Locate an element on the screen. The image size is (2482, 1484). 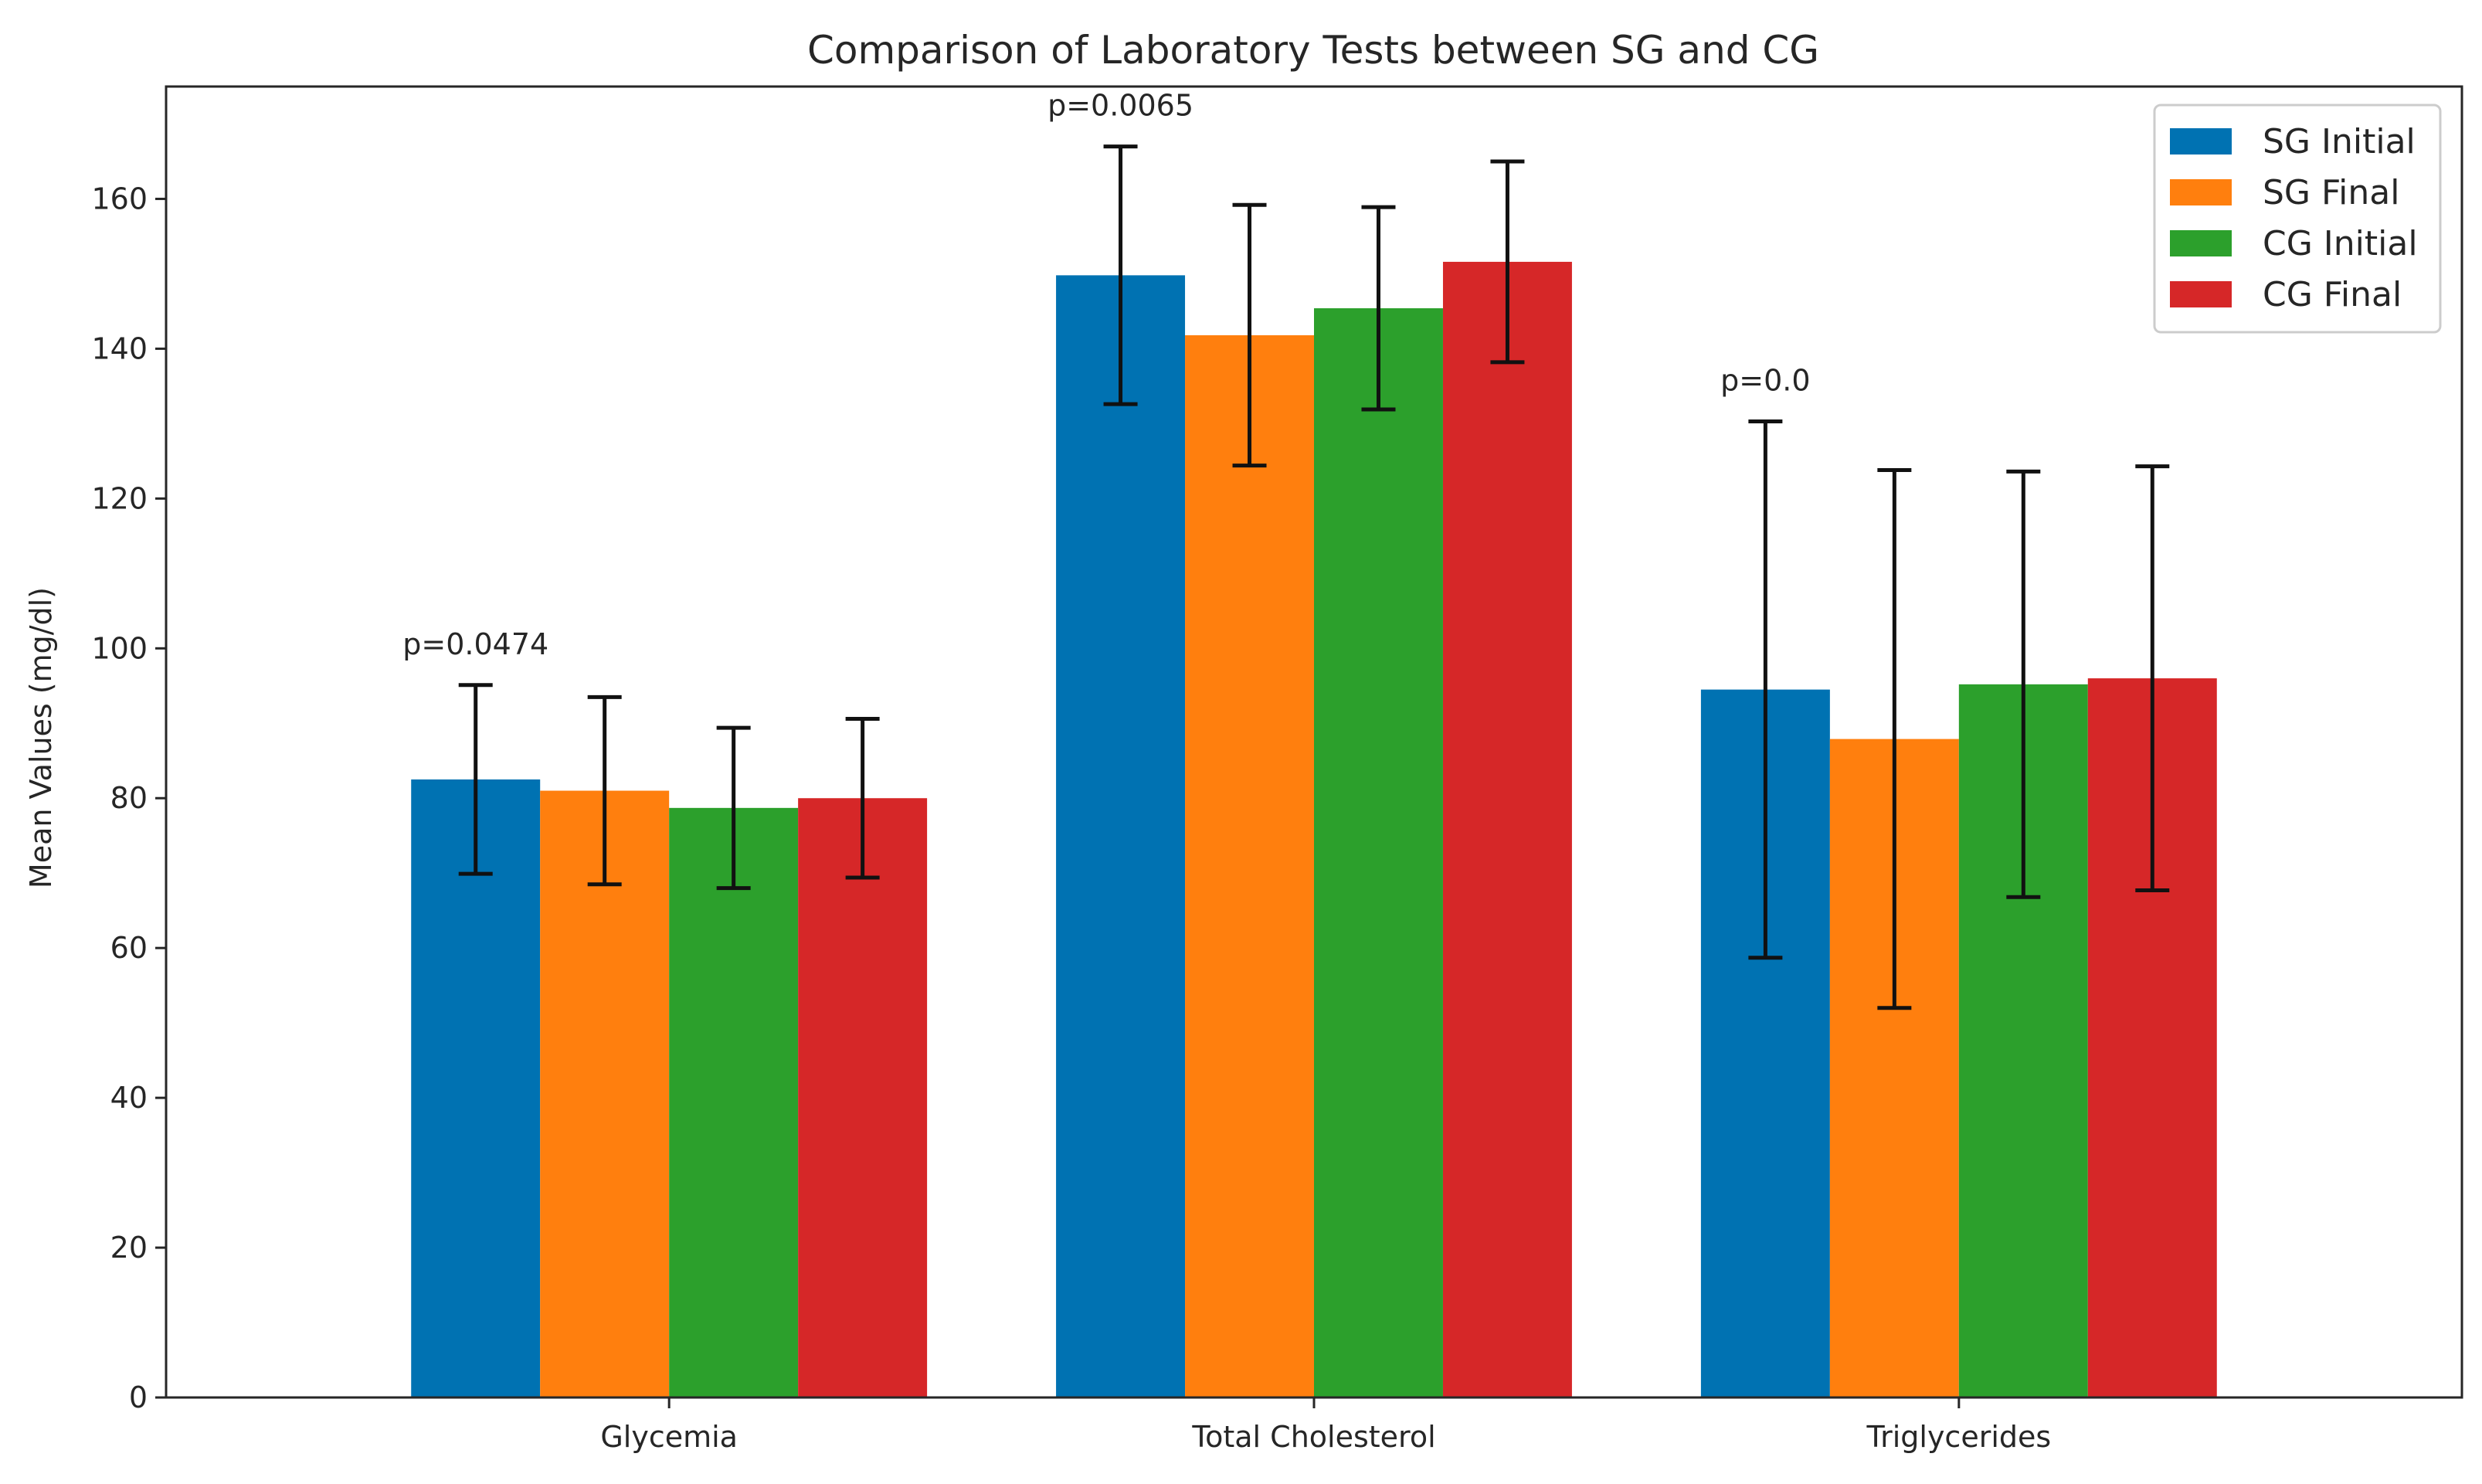
legend-label: CG Final is located at coordinates (2332, 294).